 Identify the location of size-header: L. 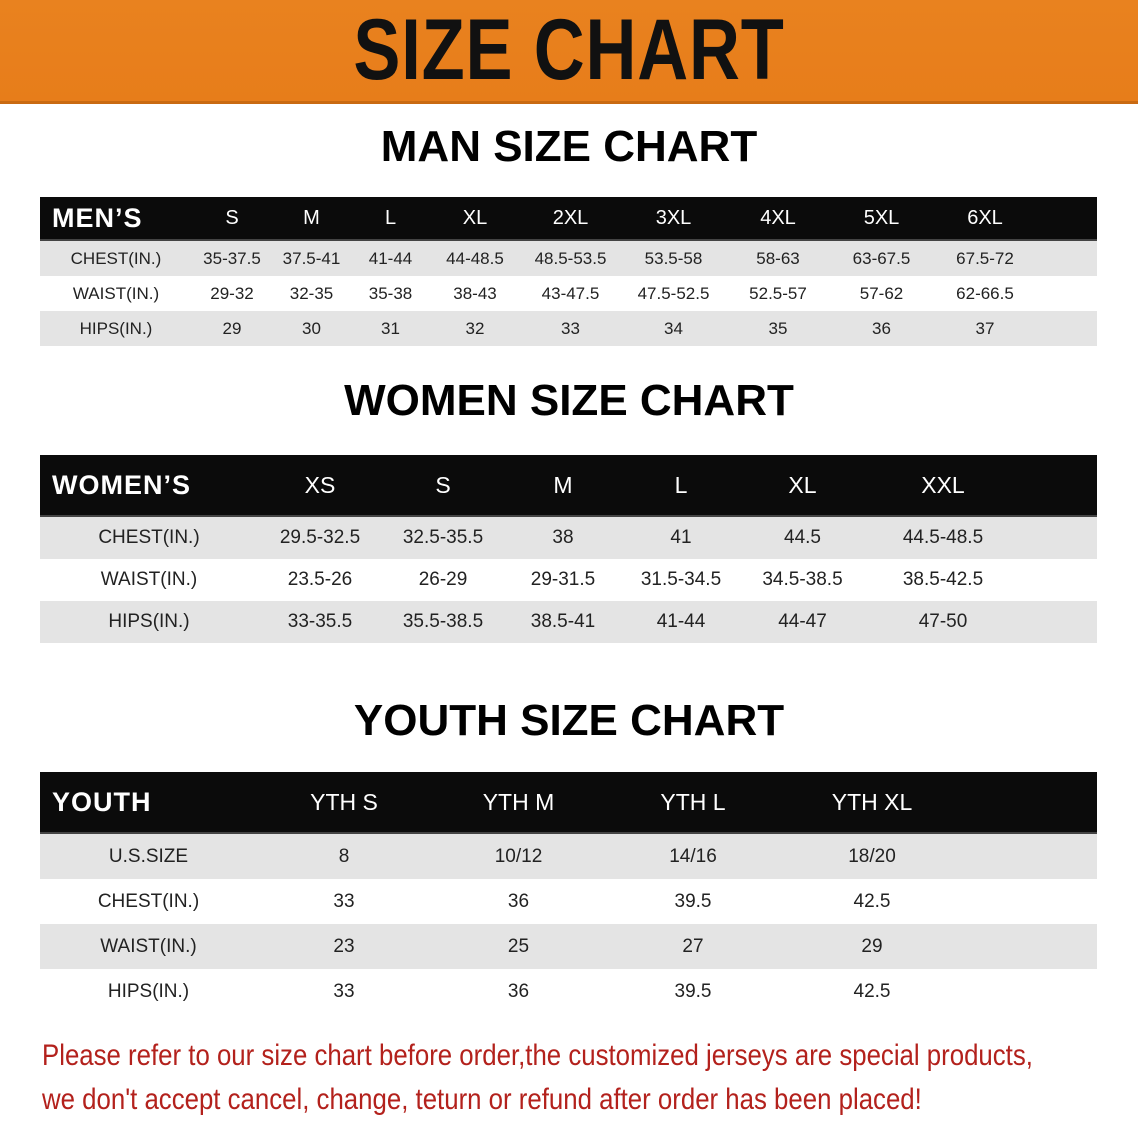
(390, 217).